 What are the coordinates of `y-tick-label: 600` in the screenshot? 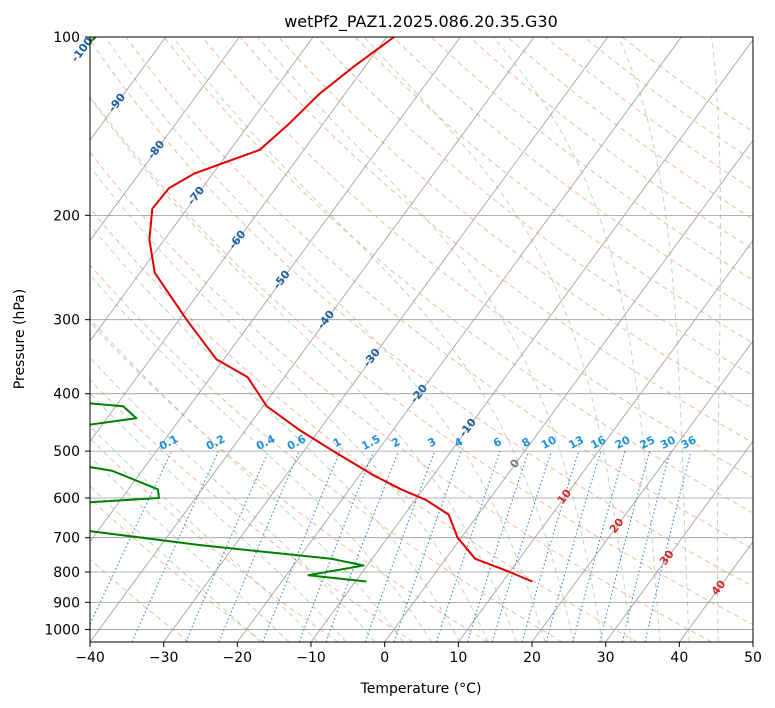 It's located at (66, 499).